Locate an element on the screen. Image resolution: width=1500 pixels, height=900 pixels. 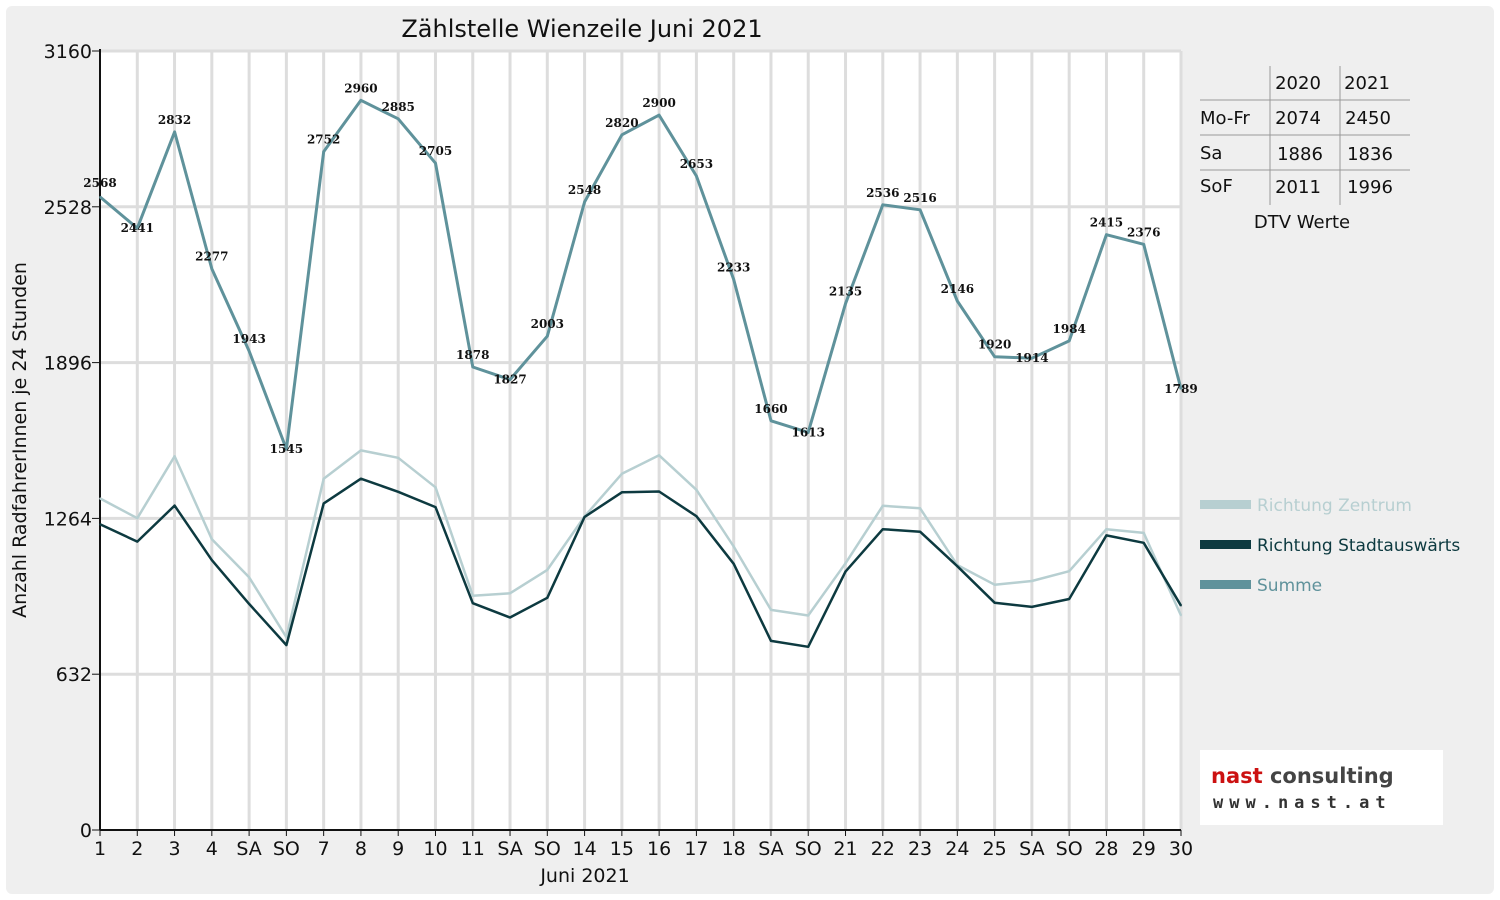
data-label: 2900 is located at coordinates (658, 103).